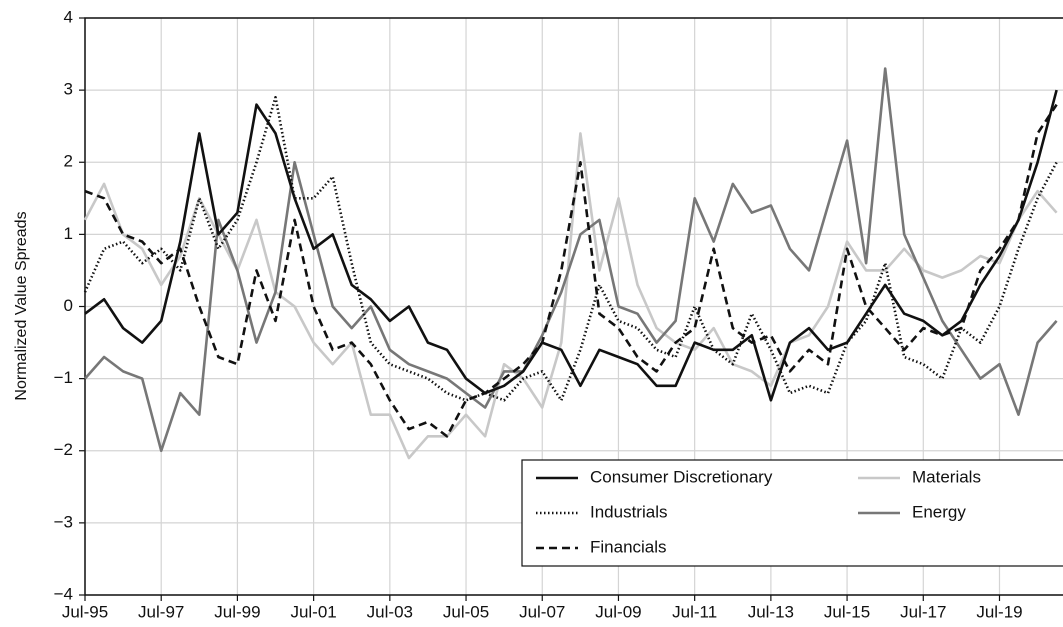 Image resolution: width=1063 pixels, height=627 pixels. Describe the element at coordinates (939, 511) in the screenshot. I see `legend-label: Energy` at that location.